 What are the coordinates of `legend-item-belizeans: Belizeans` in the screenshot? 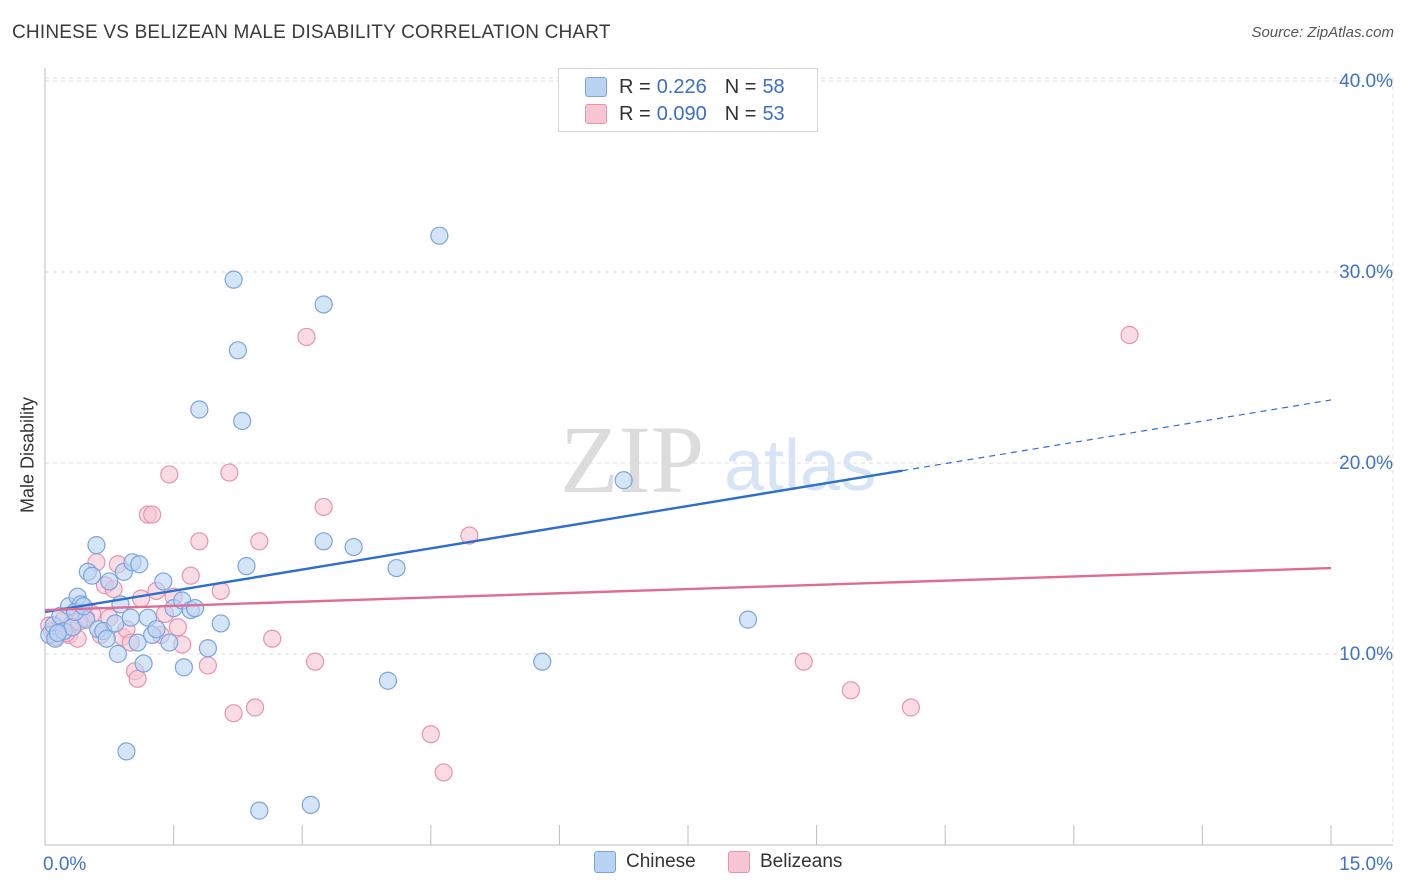 It's located at (785, 862).